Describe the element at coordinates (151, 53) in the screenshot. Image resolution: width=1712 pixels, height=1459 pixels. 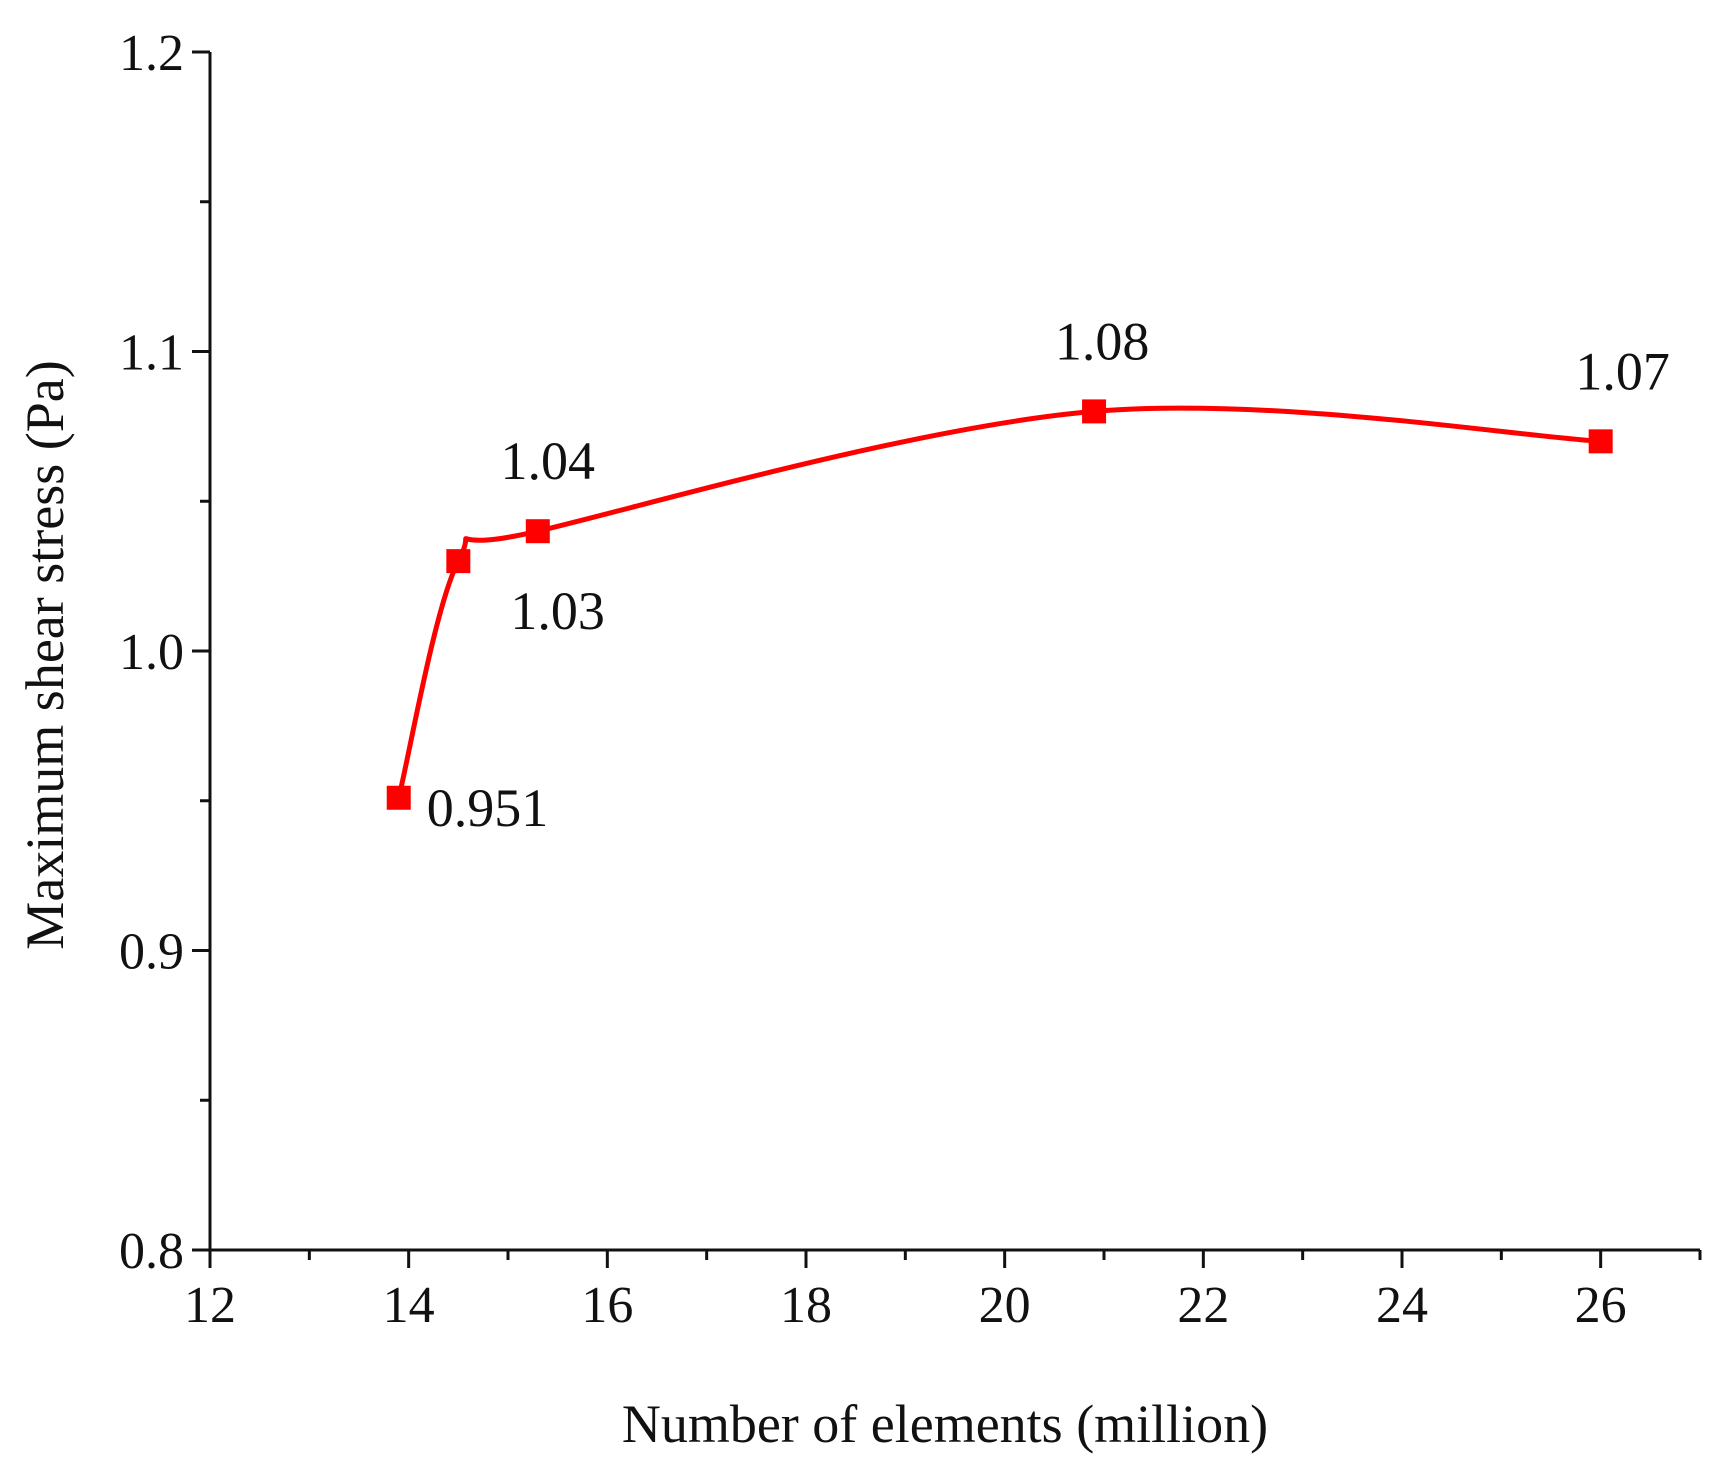
I see `y-tick-label: 1.2` at that location.